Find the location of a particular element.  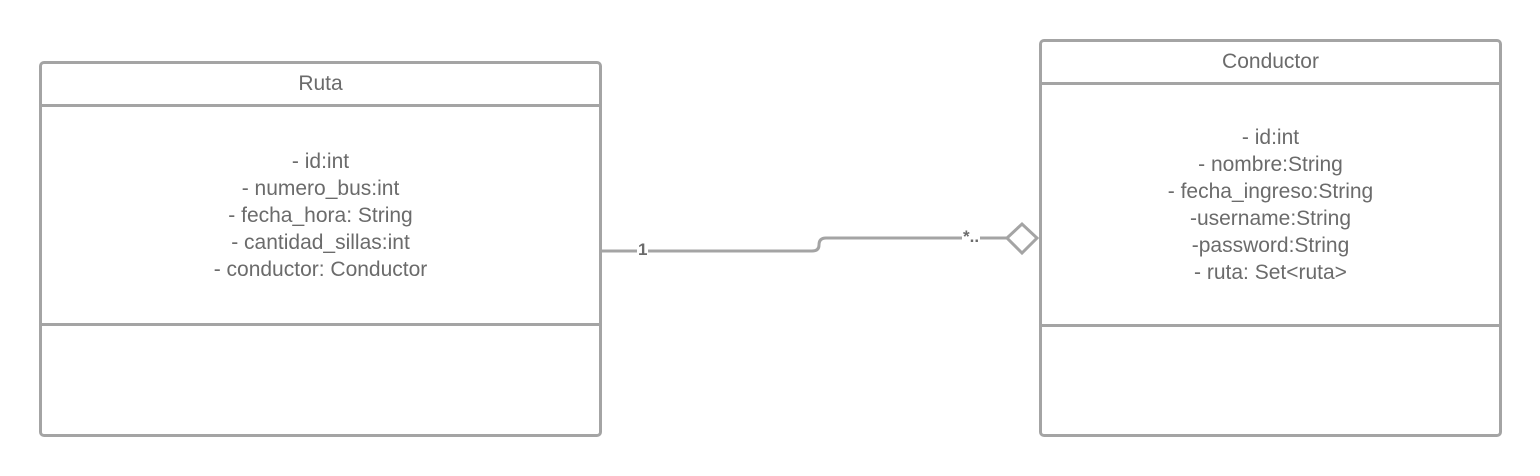

class-name-conductor: Conductor is located at coordinates (1270, 63).